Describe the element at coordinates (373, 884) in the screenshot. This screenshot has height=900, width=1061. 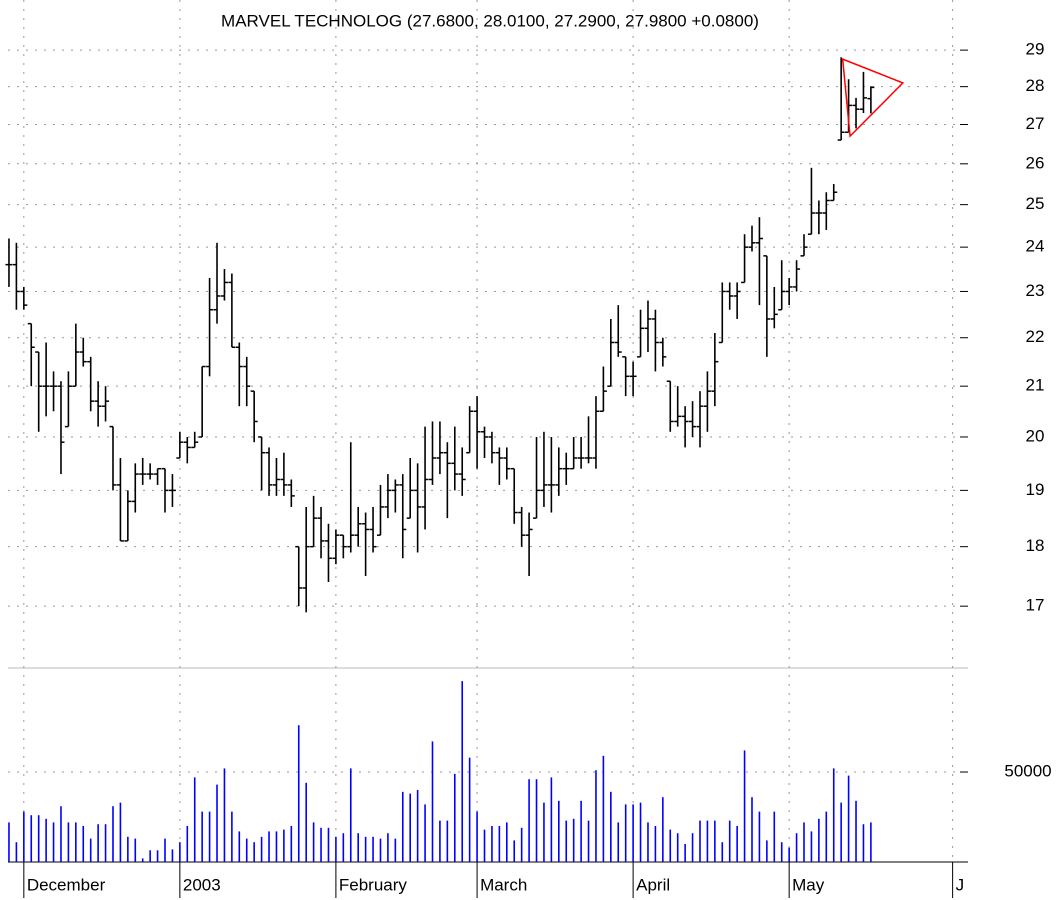
I see `x-tick-label: February` at that location.